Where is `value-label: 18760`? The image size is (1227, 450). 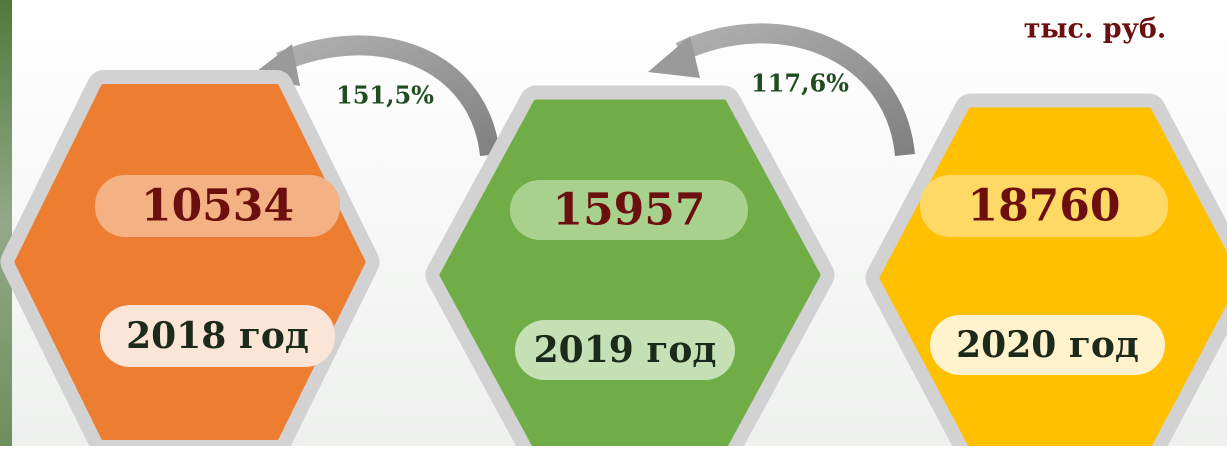
value-label: 18760 is located at coordinates (1043, 206).